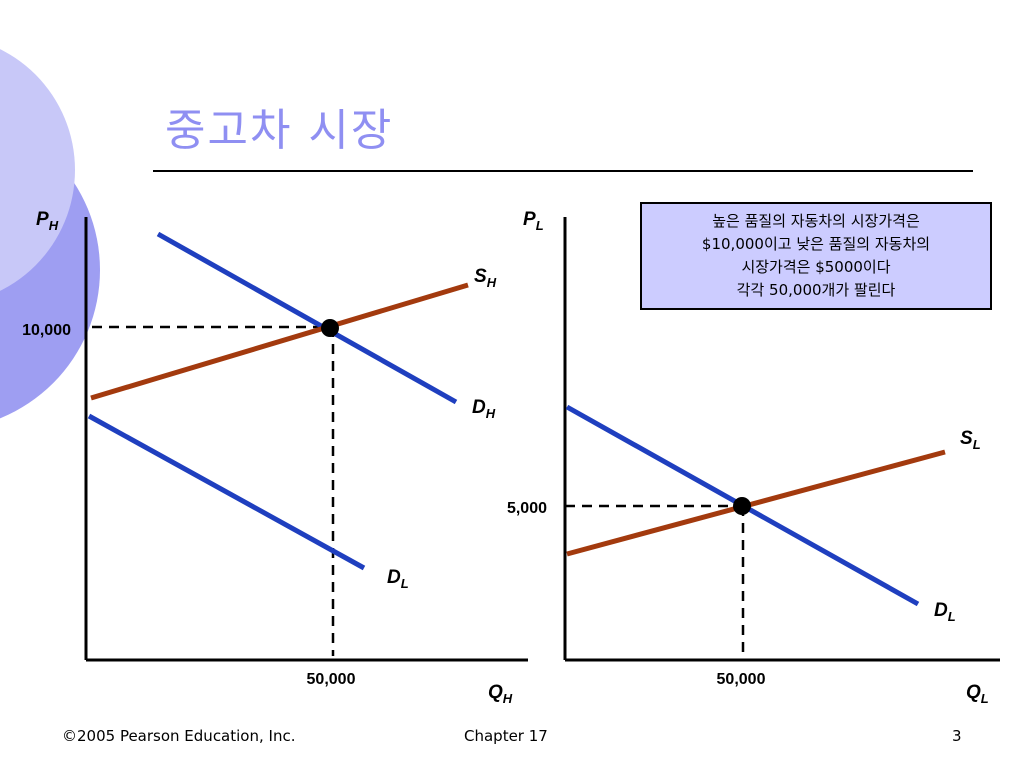 This screenshot has height=768, width=1024. What do you see at coordinates (37, 170) in the screenshot?
I see `deco-circle-light` at bounding box center [37, 170].